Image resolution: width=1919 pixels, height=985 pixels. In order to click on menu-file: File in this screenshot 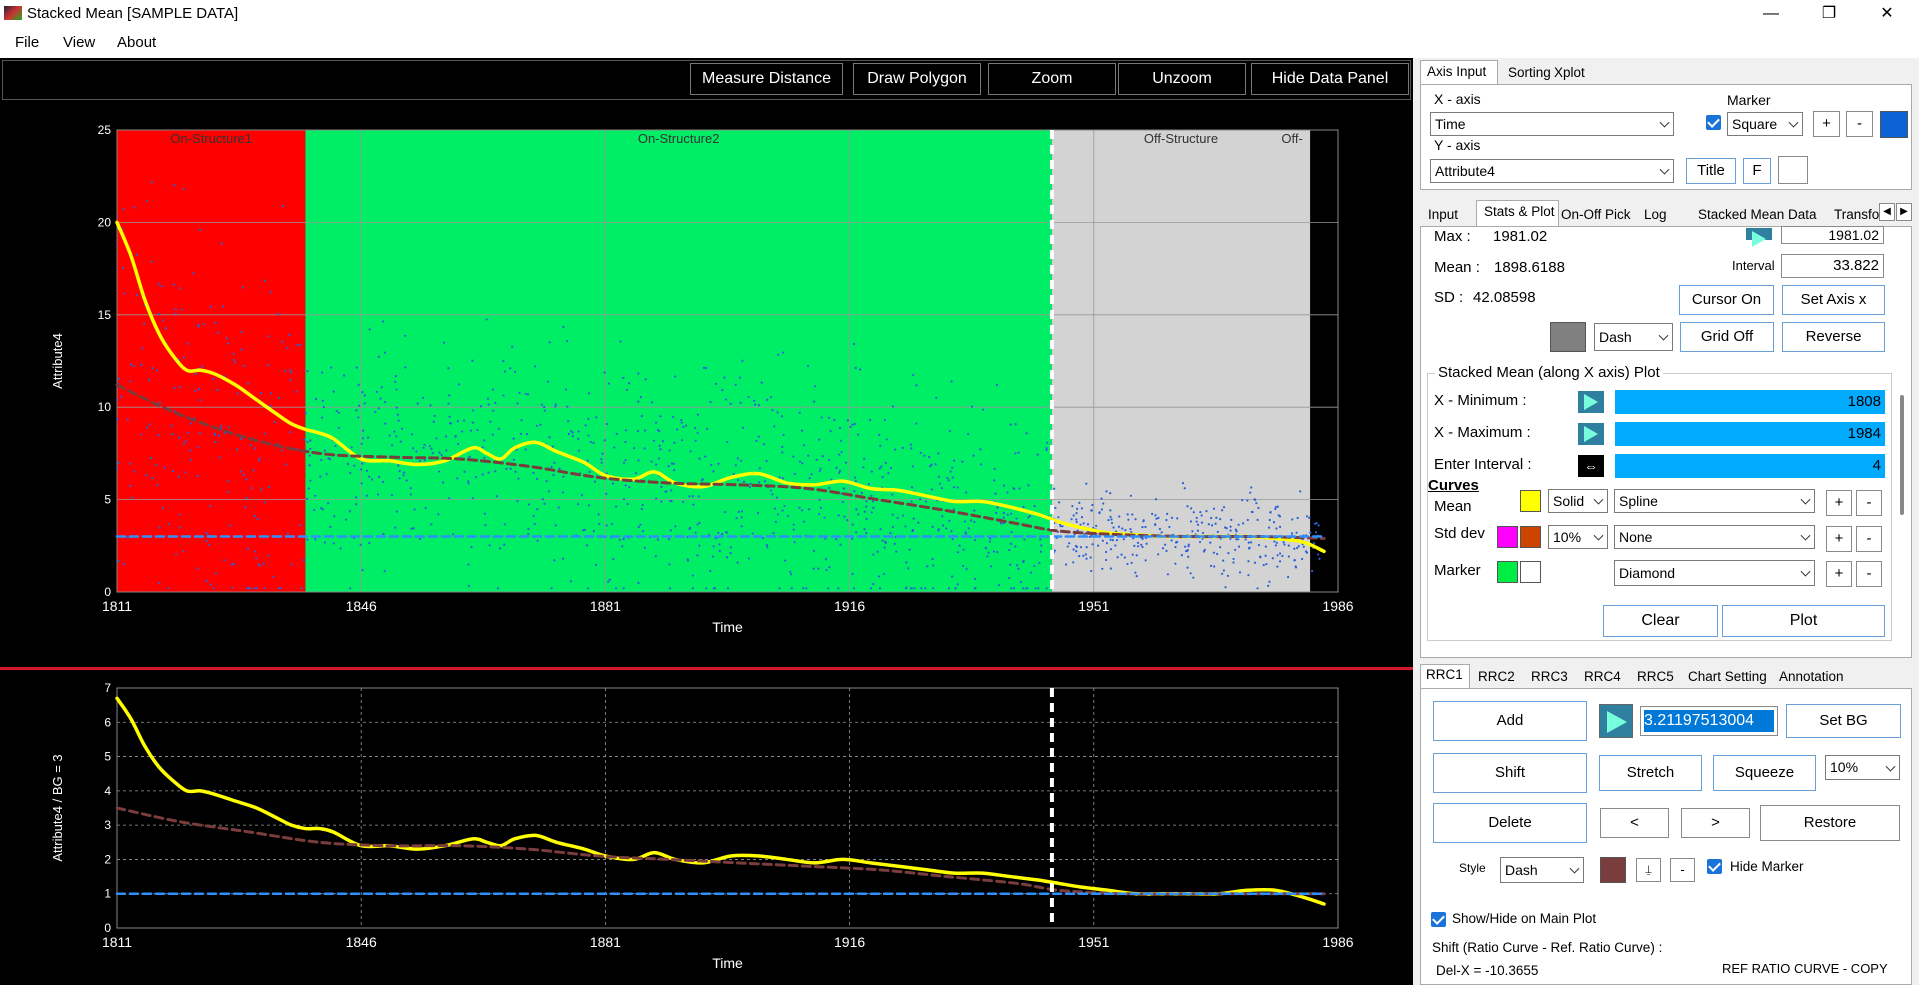, I will do `click(27, 42)`.